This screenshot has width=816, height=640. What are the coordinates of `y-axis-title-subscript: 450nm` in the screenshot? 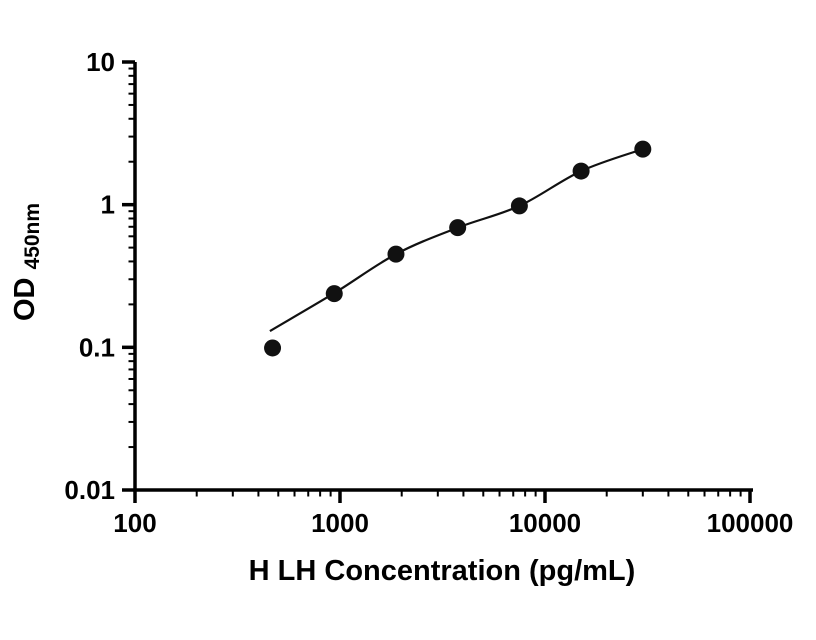 It's located at (32, 236).